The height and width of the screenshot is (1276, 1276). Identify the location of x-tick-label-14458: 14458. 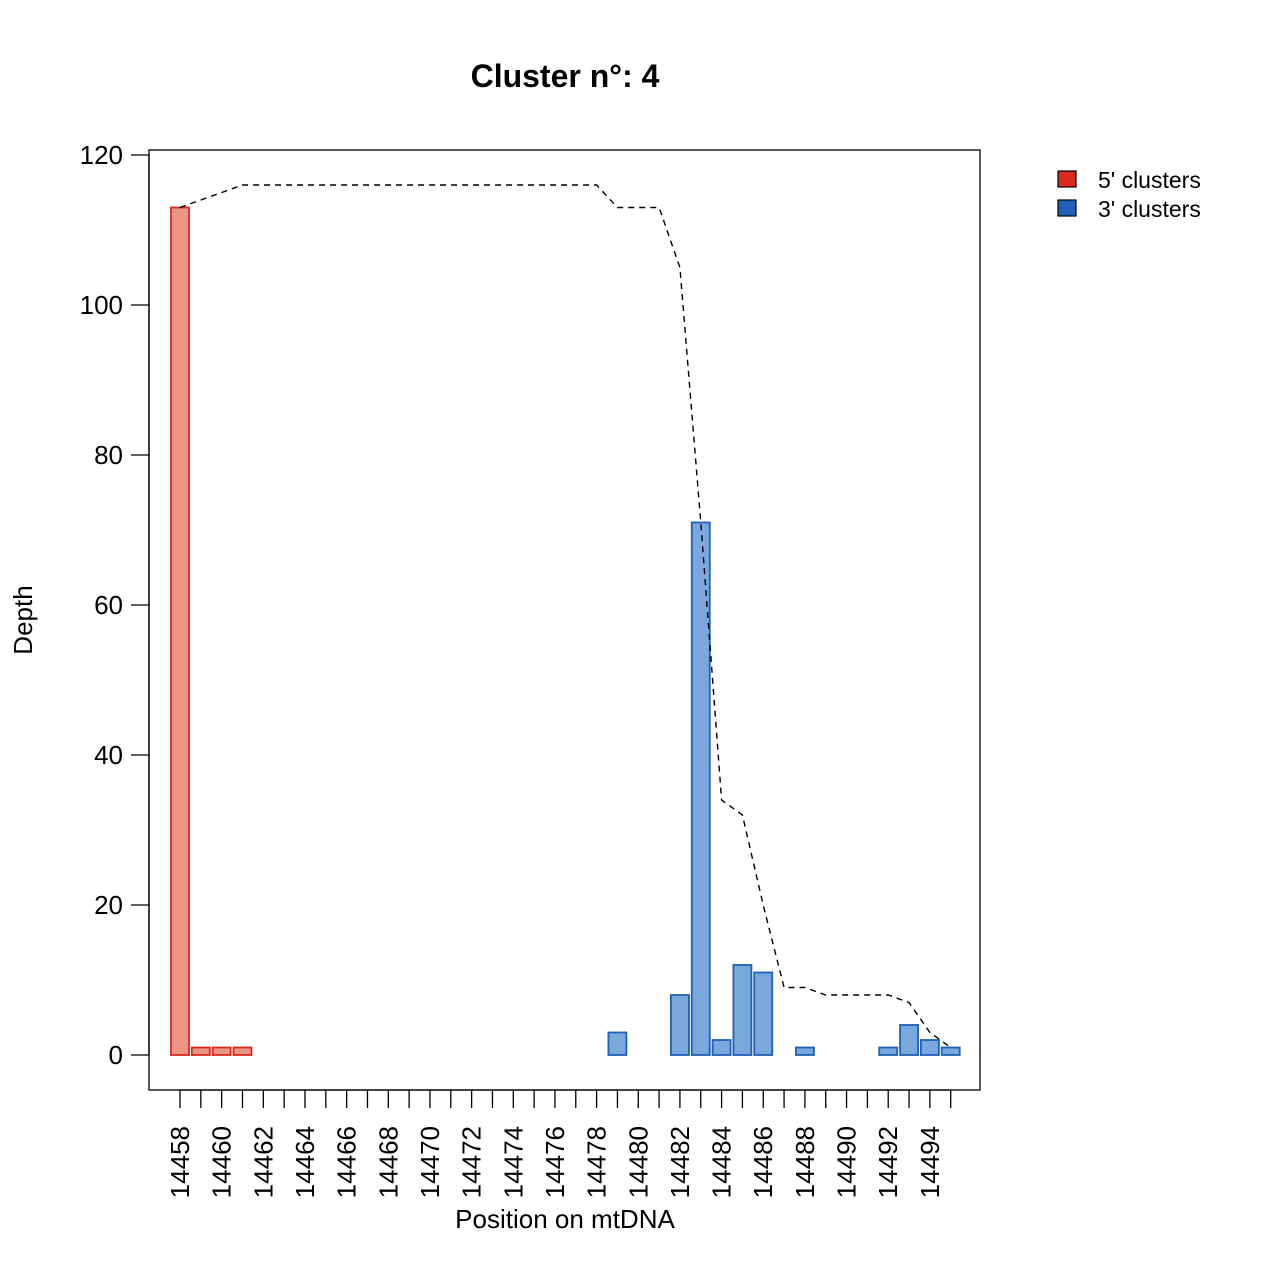
(180, 1162).